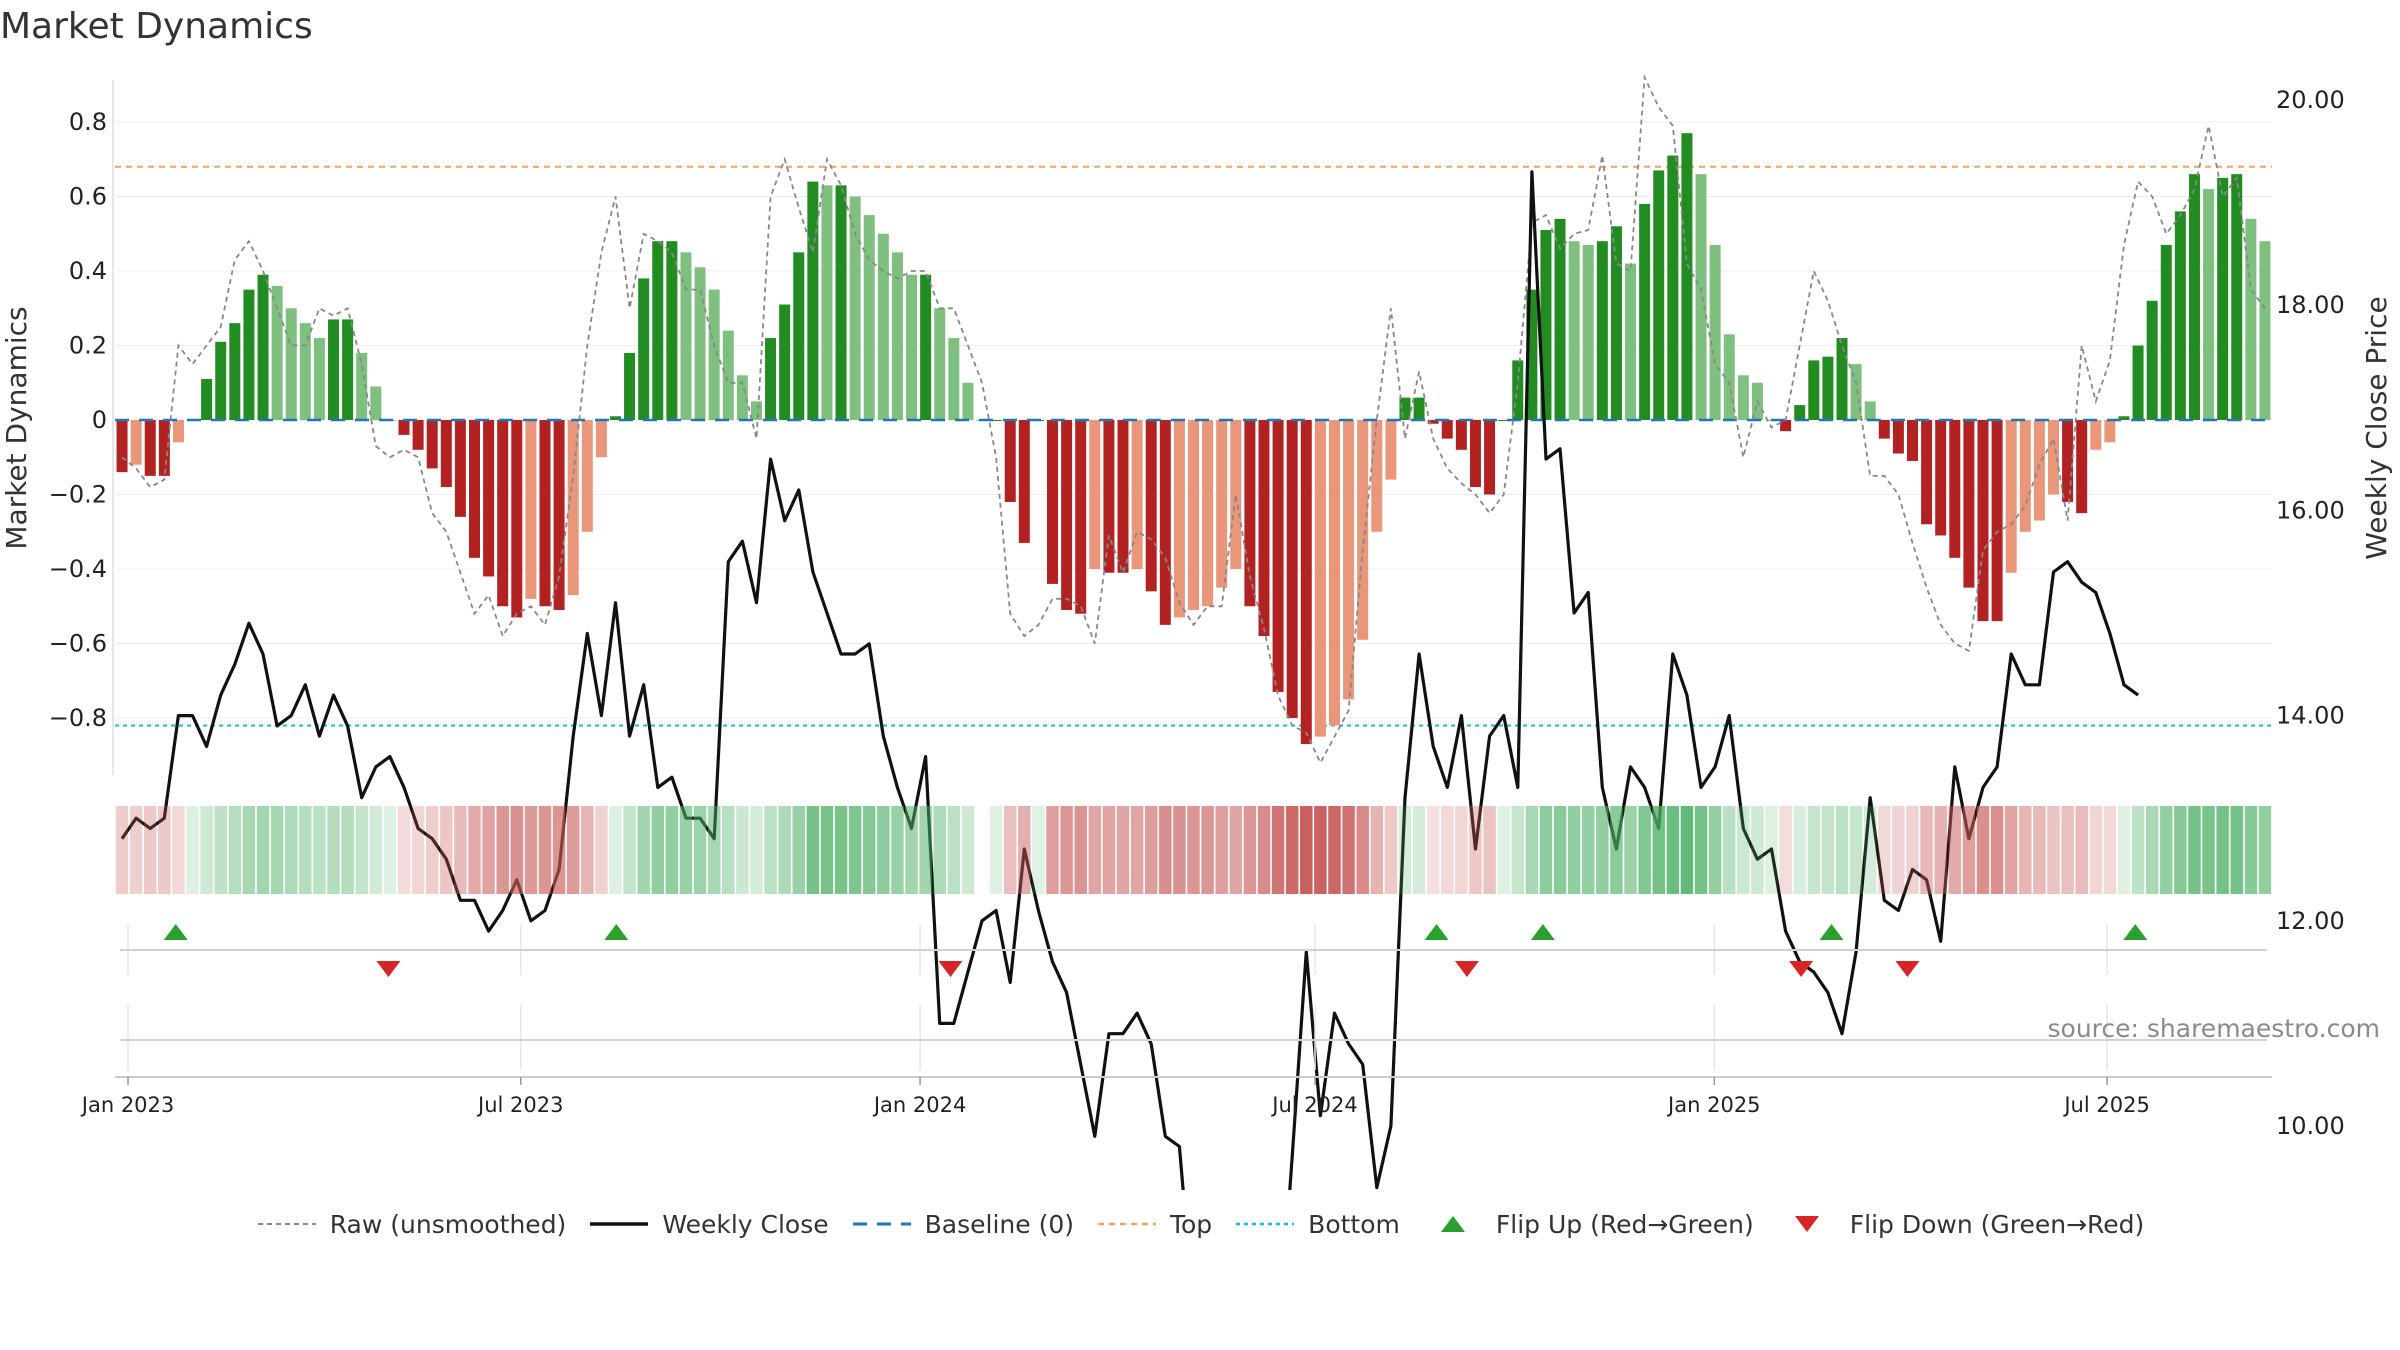  Describe the element at coordinates (1960, 1224) in the screenshot. I see `legend-item-down: Flip Down (Green→Red)` at that location.